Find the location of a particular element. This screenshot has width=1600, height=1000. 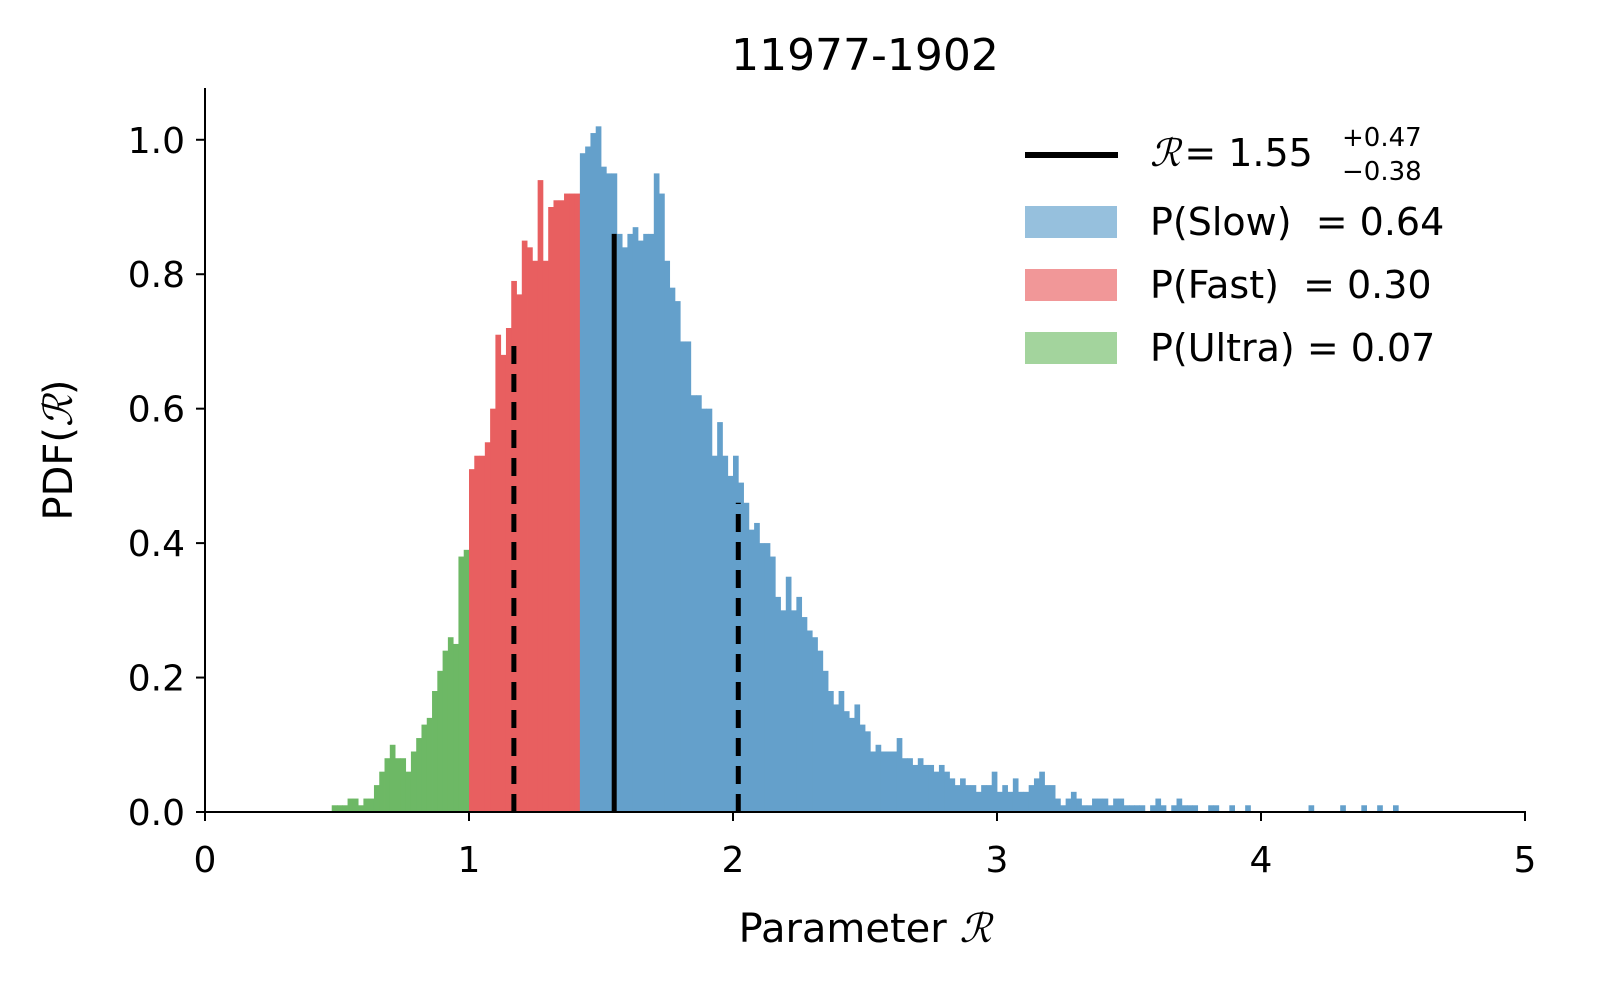

y-axis-symbol: ℛ is located at coordinates (59, 409).